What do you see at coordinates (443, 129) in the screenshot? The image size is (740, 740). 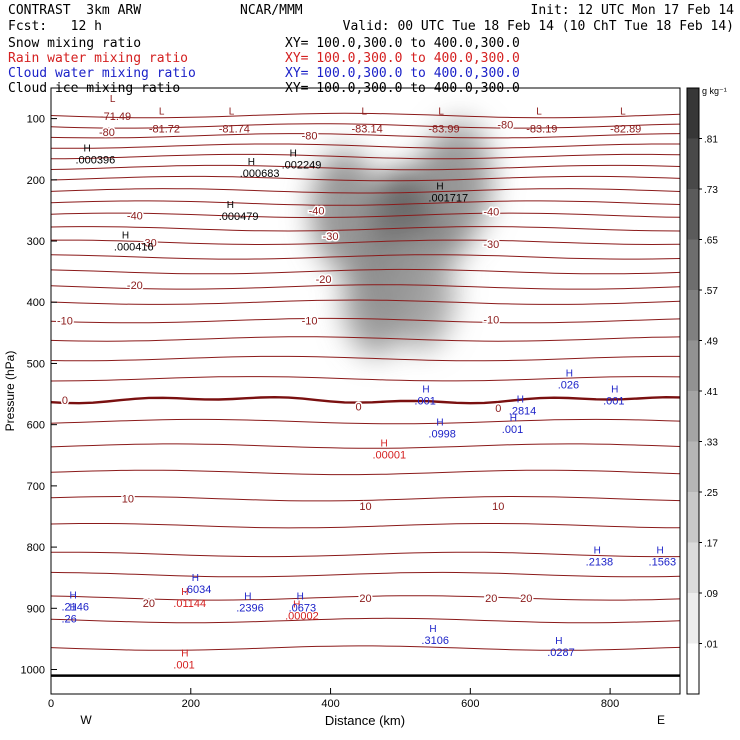 I see `low-temperature-label: -83.99` at bounding box center [443, 129].